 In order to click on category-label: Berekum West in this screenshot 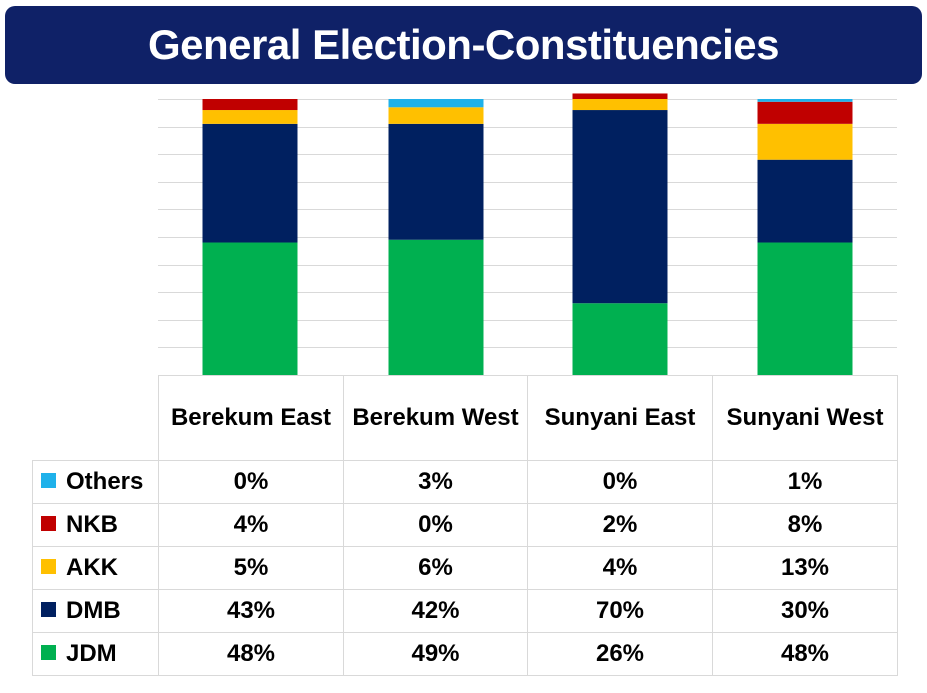, I will do `click(435, 418)`.